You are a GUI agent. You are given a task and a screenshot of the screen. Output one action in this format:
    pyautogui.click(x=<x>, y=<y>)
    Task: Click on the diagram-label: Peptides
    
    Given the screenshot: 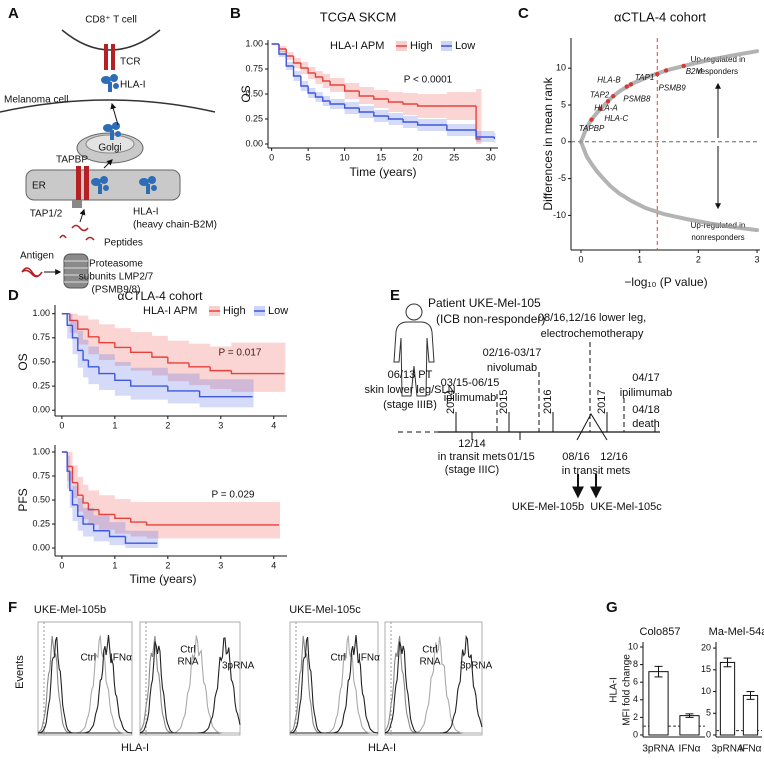 What is the action you would take?
    pyautogui.click(x=123, y=243)
    